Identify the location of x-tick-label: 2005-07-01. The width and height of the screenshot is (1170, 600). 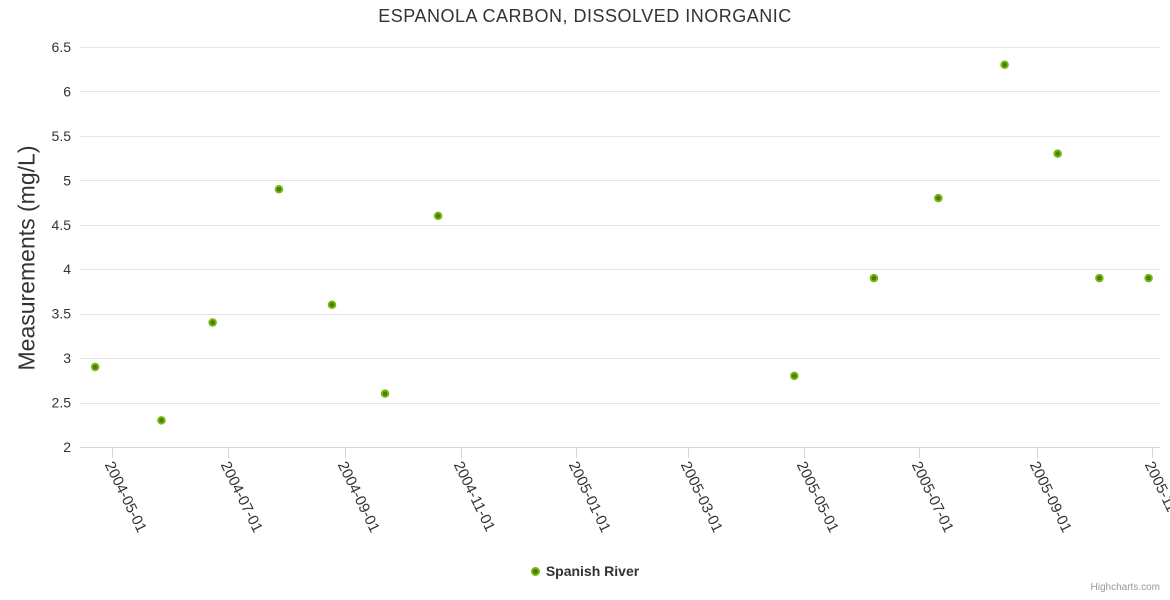
(932, 497).